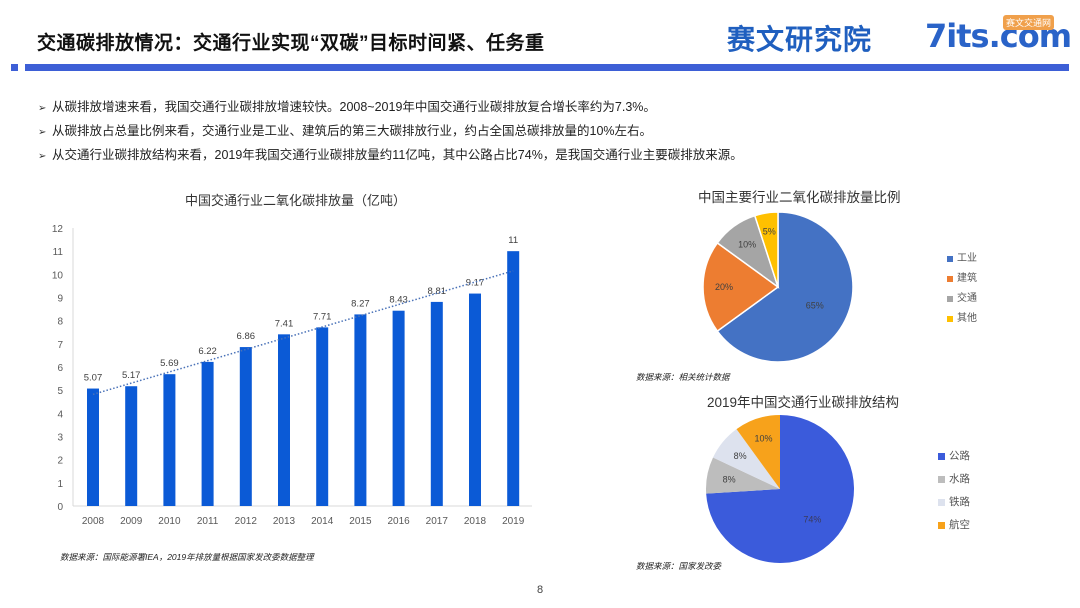 The image size is (1080, 608). I want to click on y-tick-label: 10, so click(58, 275).